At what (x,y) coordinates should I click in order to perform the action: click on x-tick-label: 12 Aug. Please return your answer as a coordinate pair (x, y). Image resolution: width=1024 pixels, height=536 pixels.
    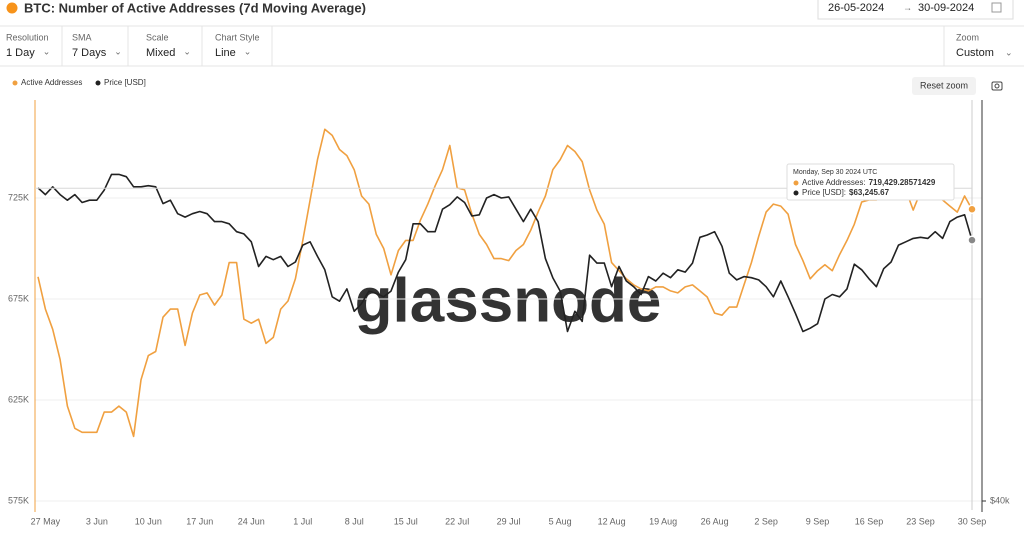
    Looking at the image, I should click on (612, 521).